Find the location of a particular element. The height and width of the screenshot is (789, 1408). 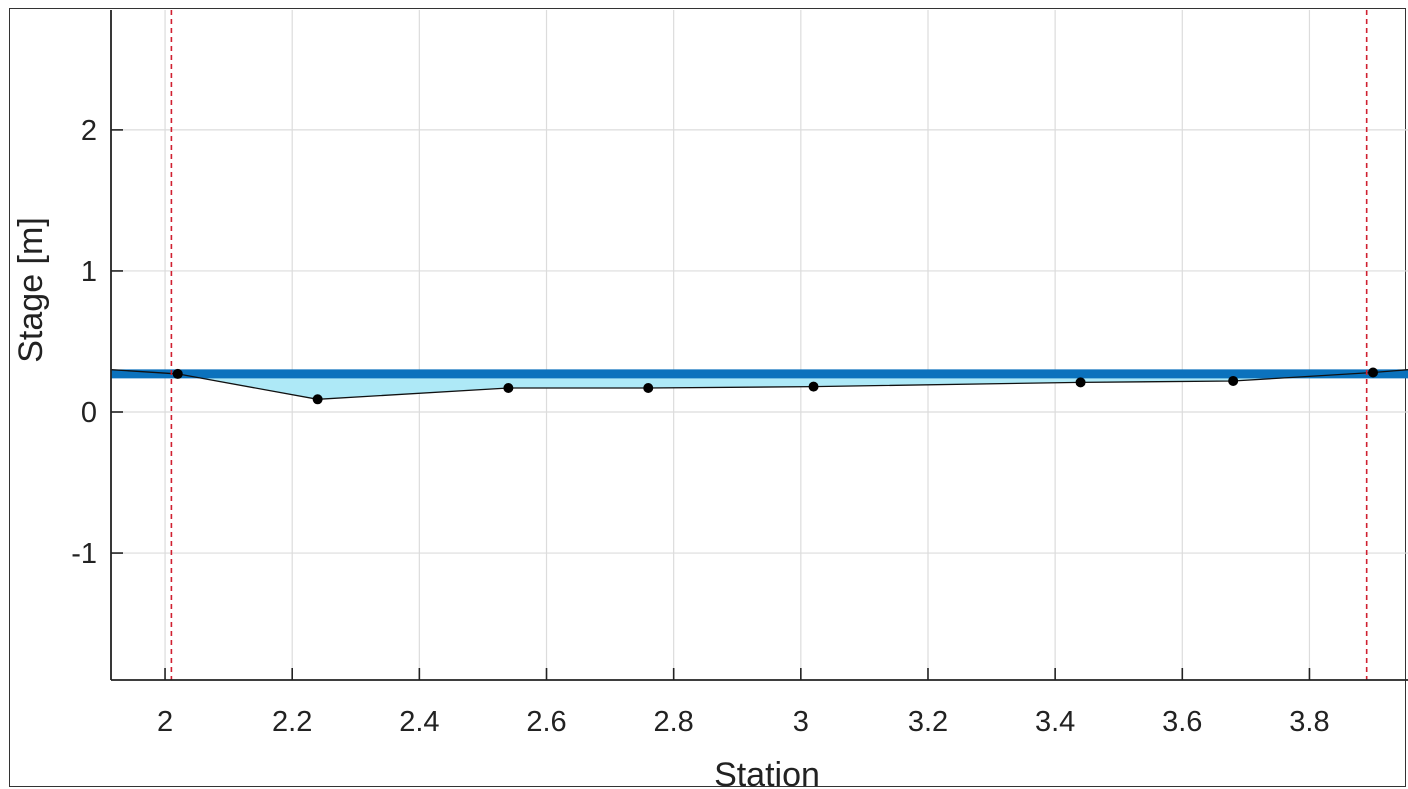

x-axis-label: Station is located at coordinates (767, 772).